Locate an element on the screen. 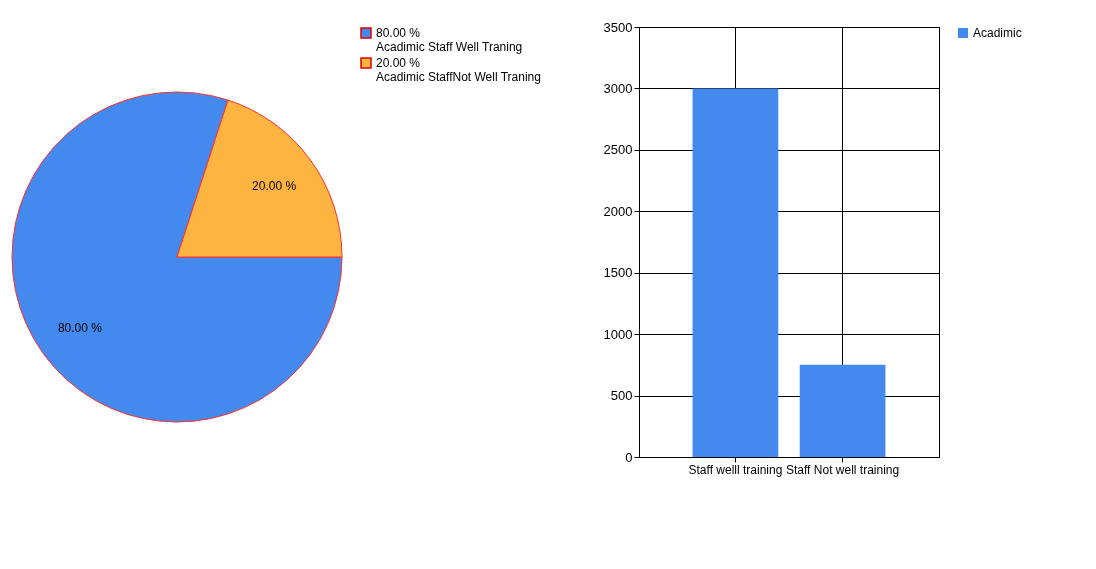  data-label: 80.00 % is located at coordinates (80, 327).